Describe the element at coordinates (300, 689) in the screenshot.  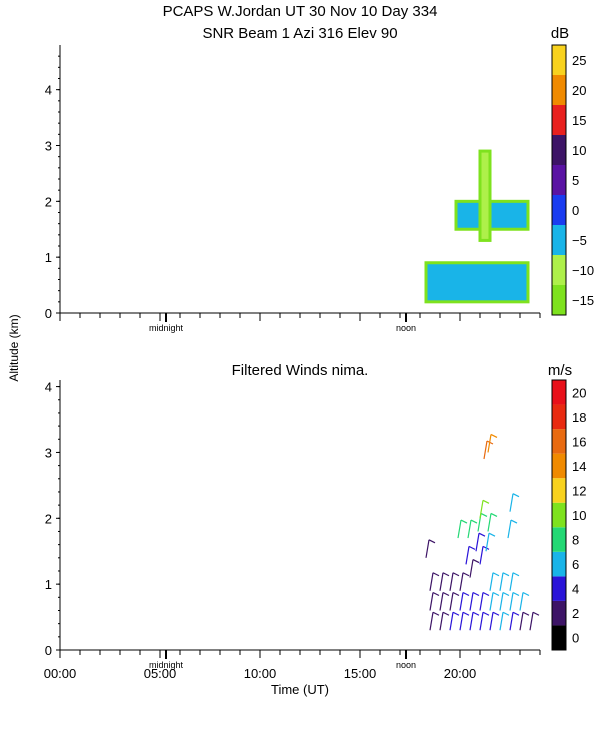
I see `x-axis-label: Time (UT)` at that location.